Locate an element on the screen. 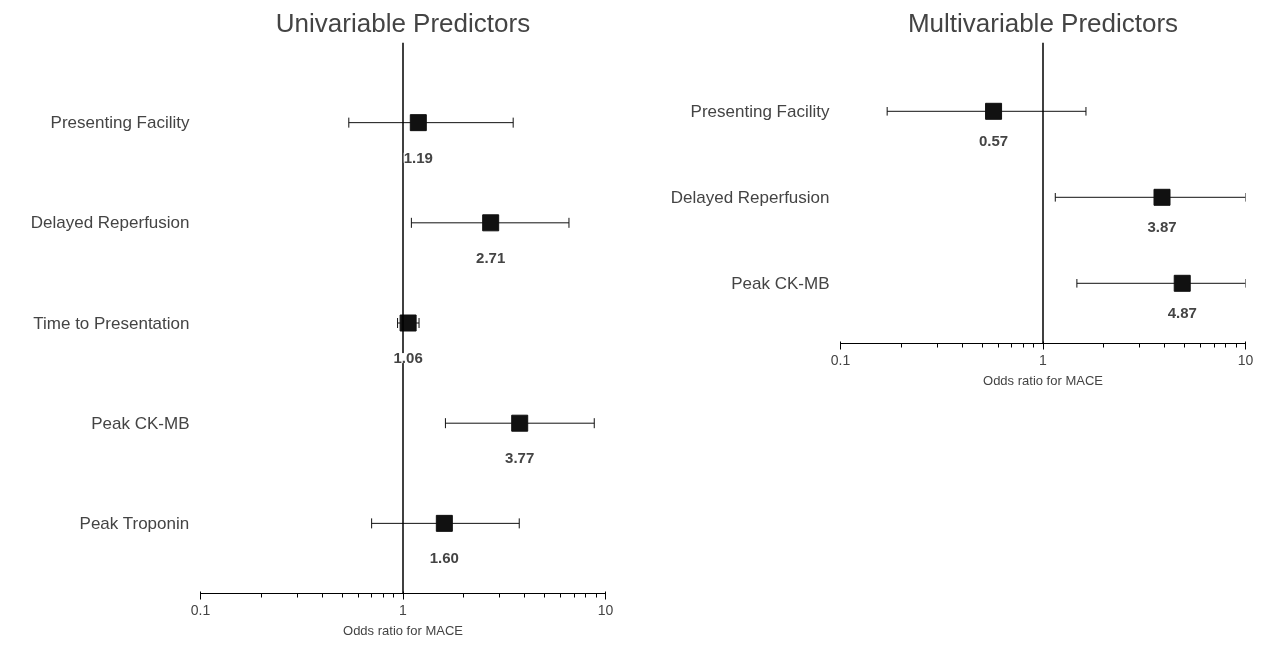 The width and height of the screenshot is (1275, 646). chart-title: Multivariable Predictors is located at coordinates (1043, 22).